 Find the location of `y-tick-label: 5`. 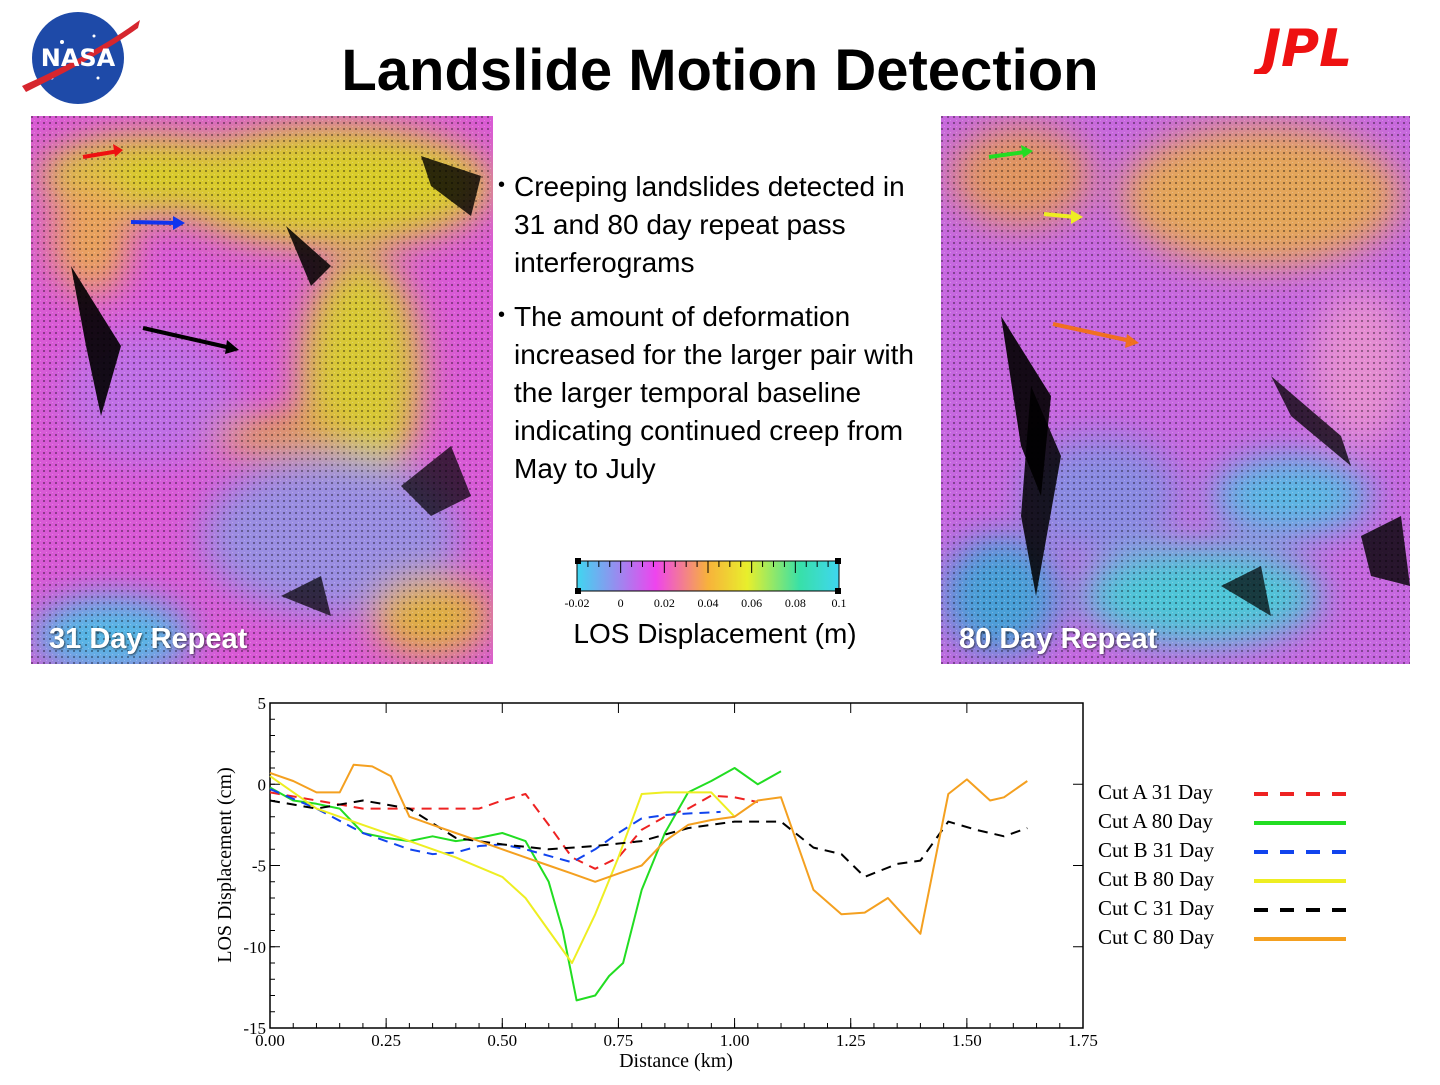

y-tick-label: 5 is located at coordinates (262, 703).